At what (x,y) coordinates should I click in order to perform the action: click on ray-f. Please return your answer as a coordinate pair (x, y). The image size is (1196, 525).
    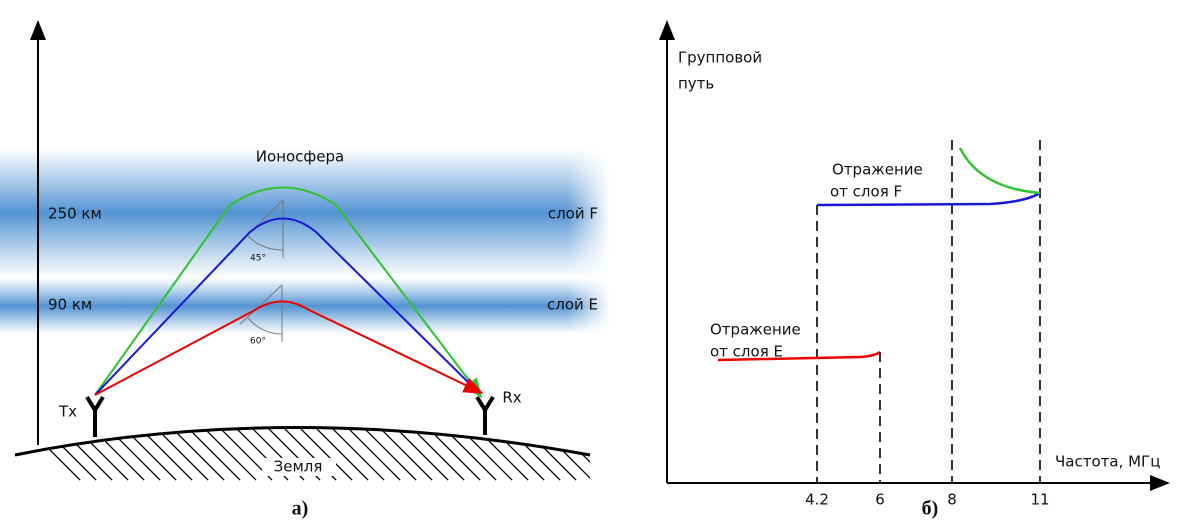
    Looking at the image, I should click on (286, 306).